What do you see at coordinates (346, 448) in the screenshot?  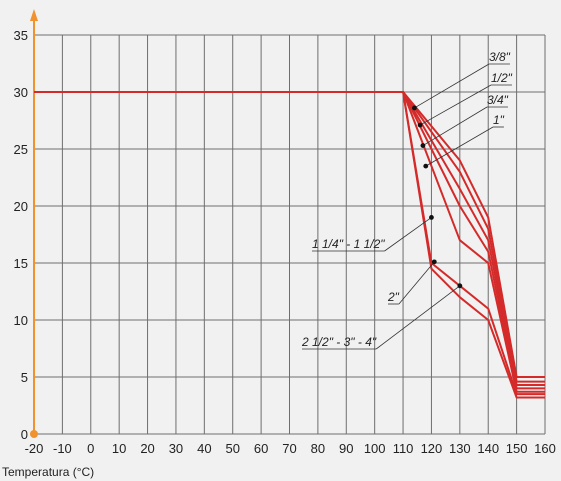 I see `x-tick-label: 90` at bounding box center [346, 448].